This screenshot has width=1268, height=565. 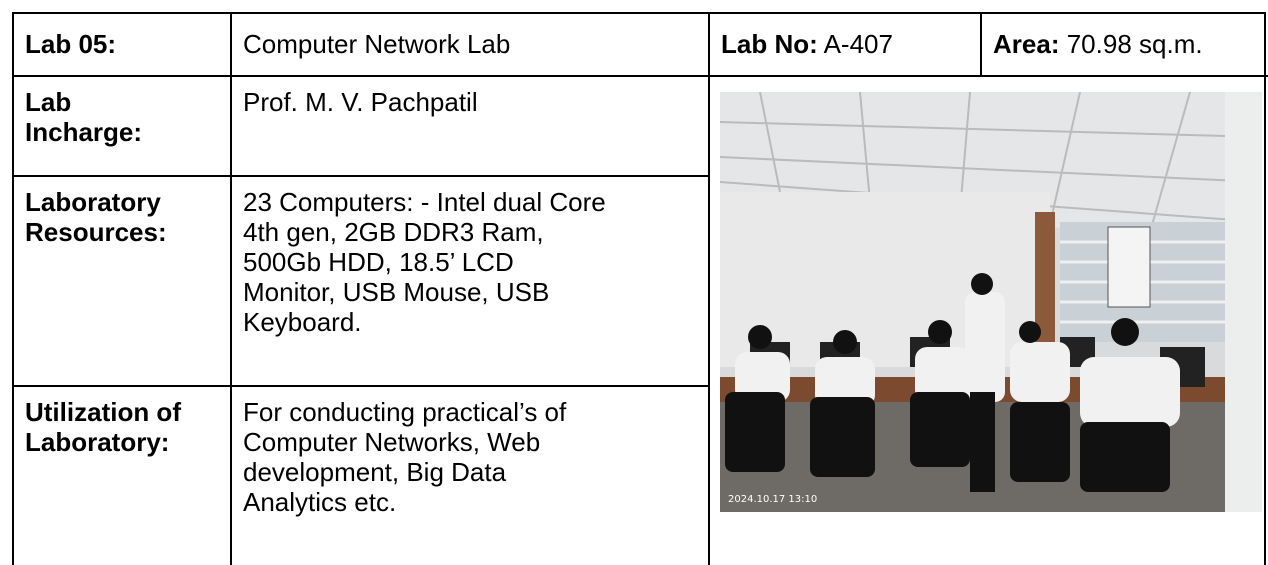 What do you see at coordinates (396, 292) in the screenshot?
I see `value-line: Monitor, USB Mouse, USB` at bounding box center [396, 292].